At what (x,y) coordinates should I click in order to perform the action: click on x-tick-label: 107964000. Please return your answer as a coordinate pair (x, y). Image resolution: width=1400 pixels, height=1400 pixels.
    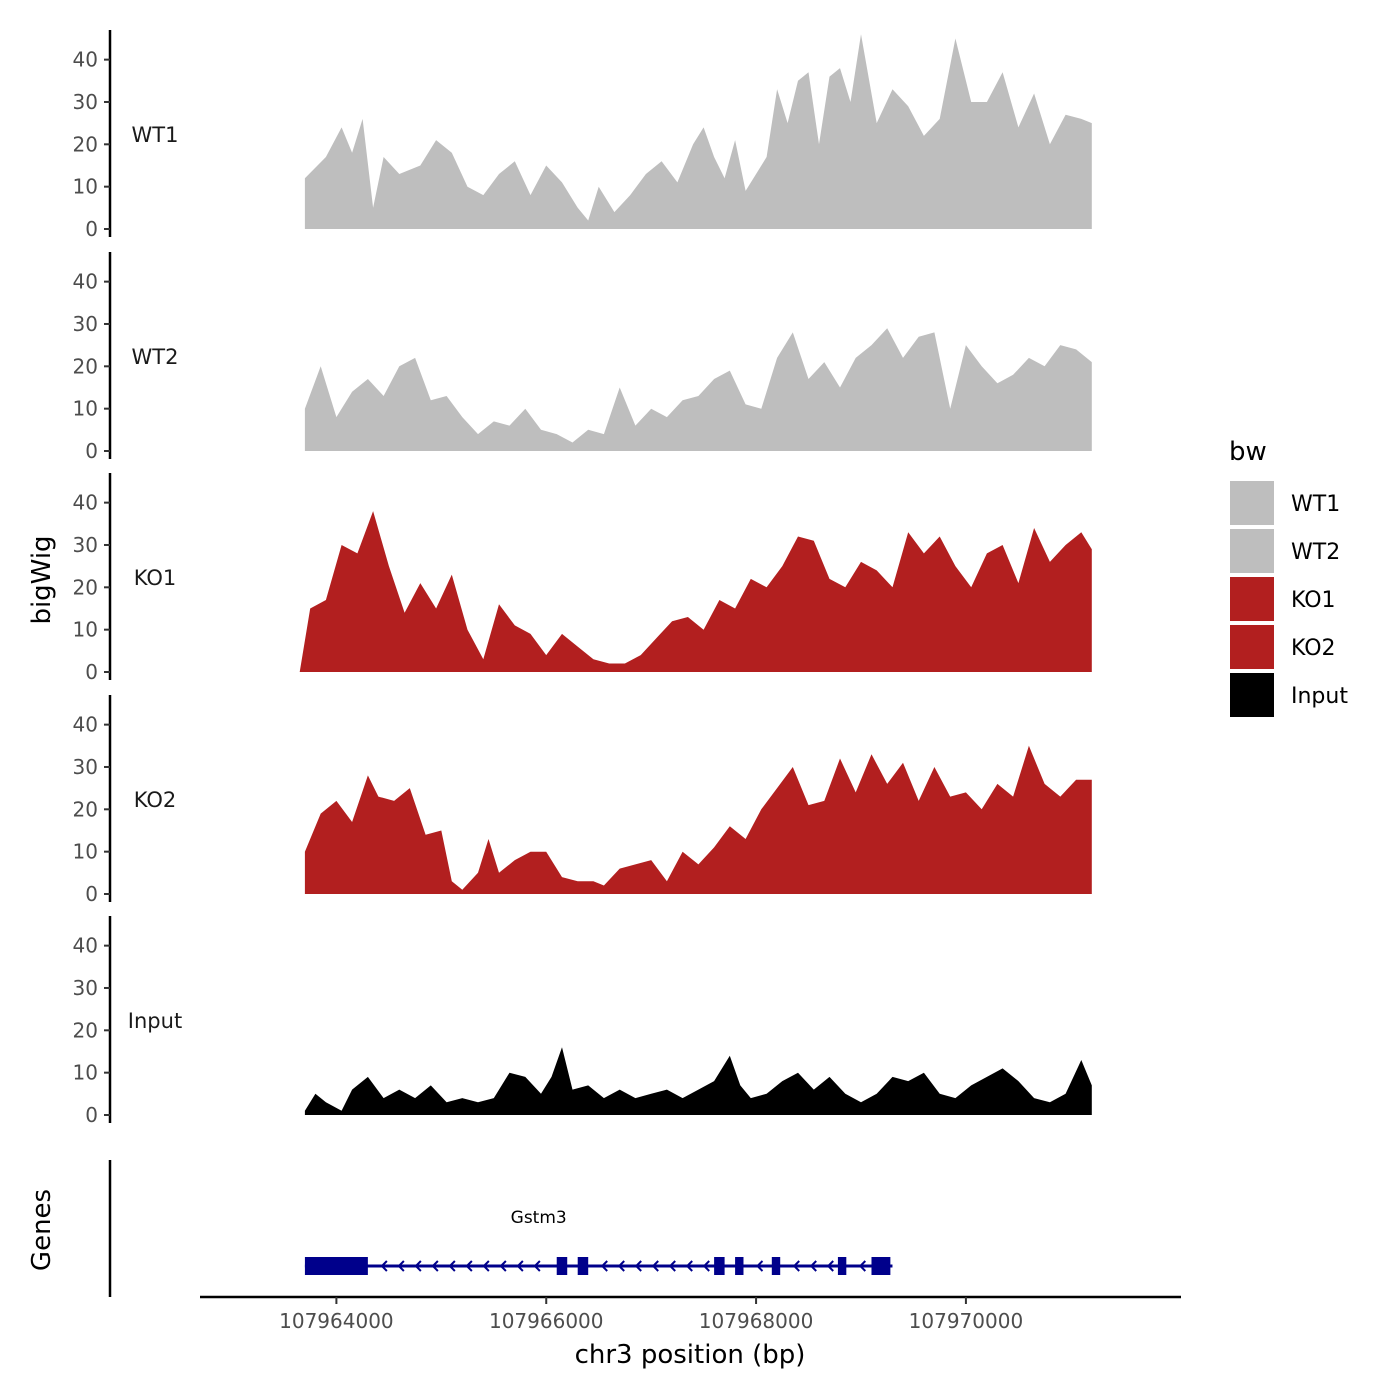
    Looking at the image, I should click on (336, 1321).